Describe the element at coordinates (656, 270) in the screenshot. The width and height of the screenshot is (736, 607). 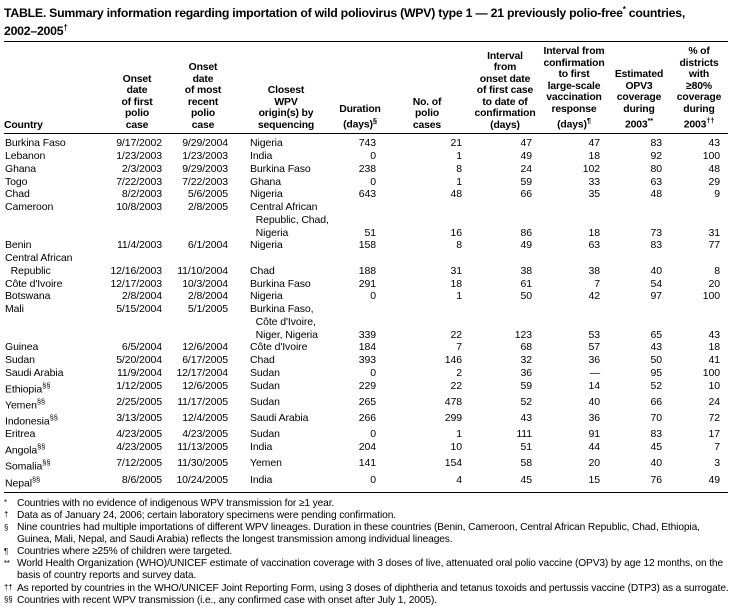
I see `table-cell: 40` at that location.